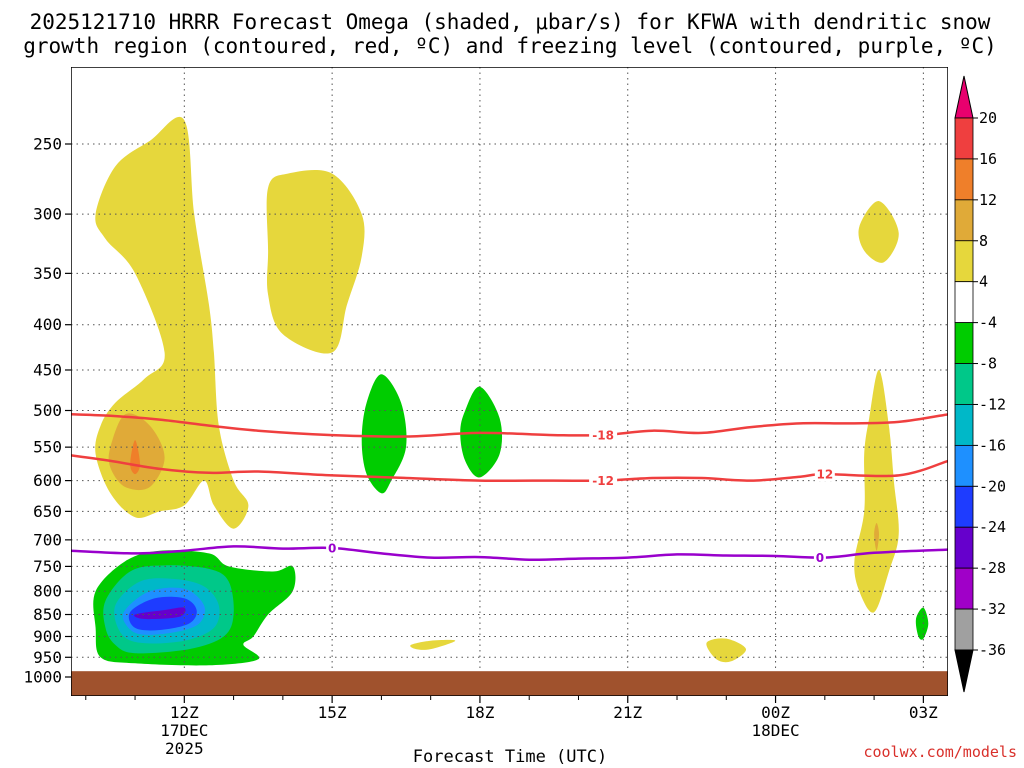 Image resolution: width=1024 pixels, height=768 pixels. Describe the element at coordinates (47, 657) in the screenshot. I see `y-tick-label-950: 950` at that location.